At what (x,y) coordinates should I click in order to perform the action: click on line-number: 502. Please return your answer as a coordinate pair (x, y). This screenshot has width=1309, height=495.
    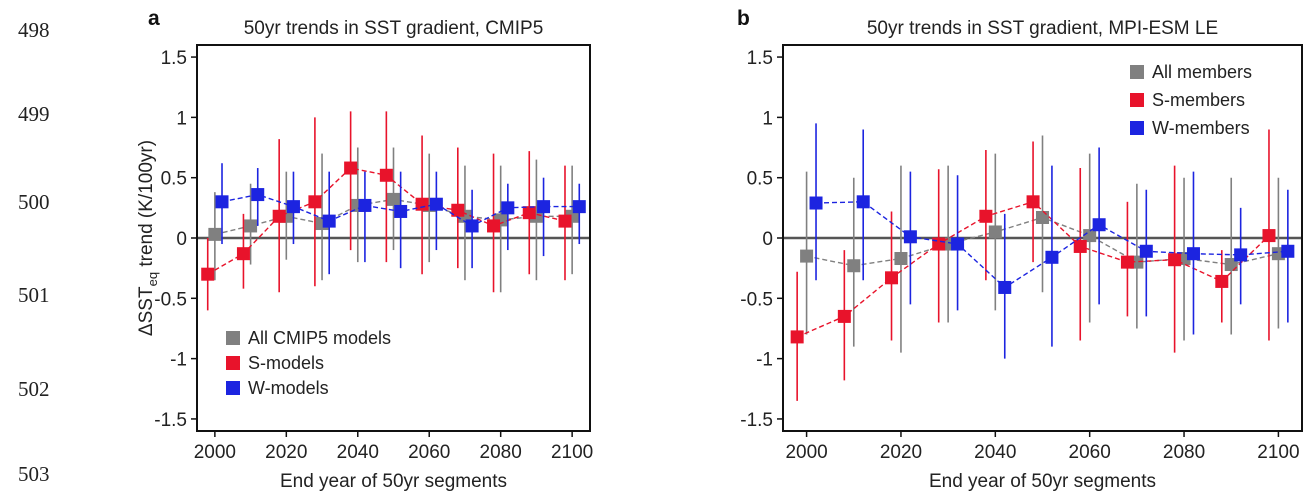
    Looking at the image, I should click on (34, 389).